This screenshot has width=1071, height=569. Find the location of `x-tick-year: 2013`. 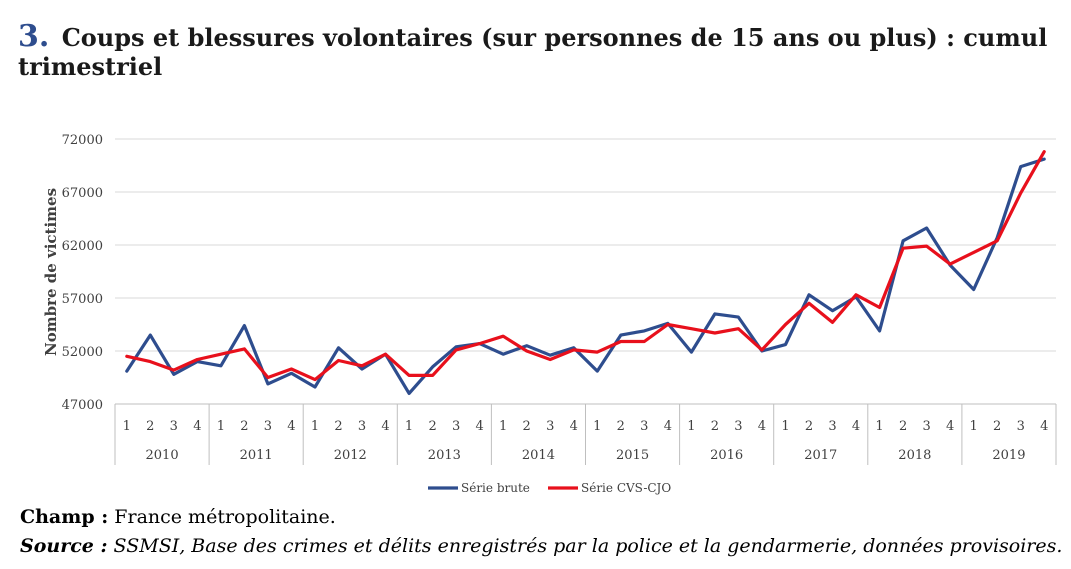

x-tick-year: 2013 is located at coordinates (444, 455).